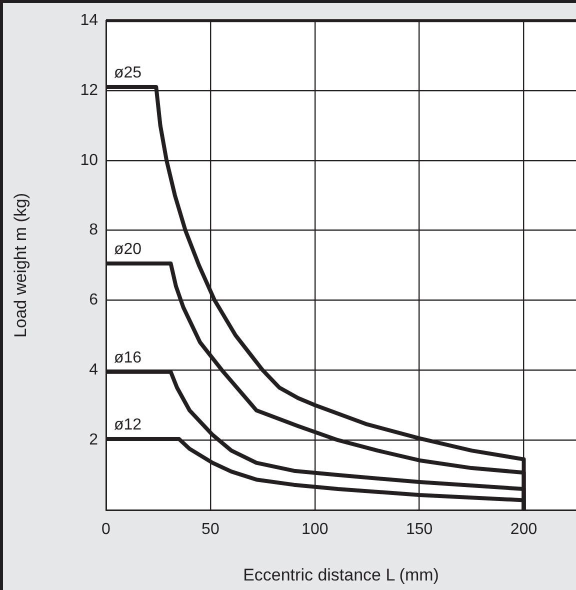 The width and height of the screenshot is (576, 590). What do you see at coordinates (89, 160) in the screenshot?
I see `y-tick-label: 10` at bounding box center [89, 160].